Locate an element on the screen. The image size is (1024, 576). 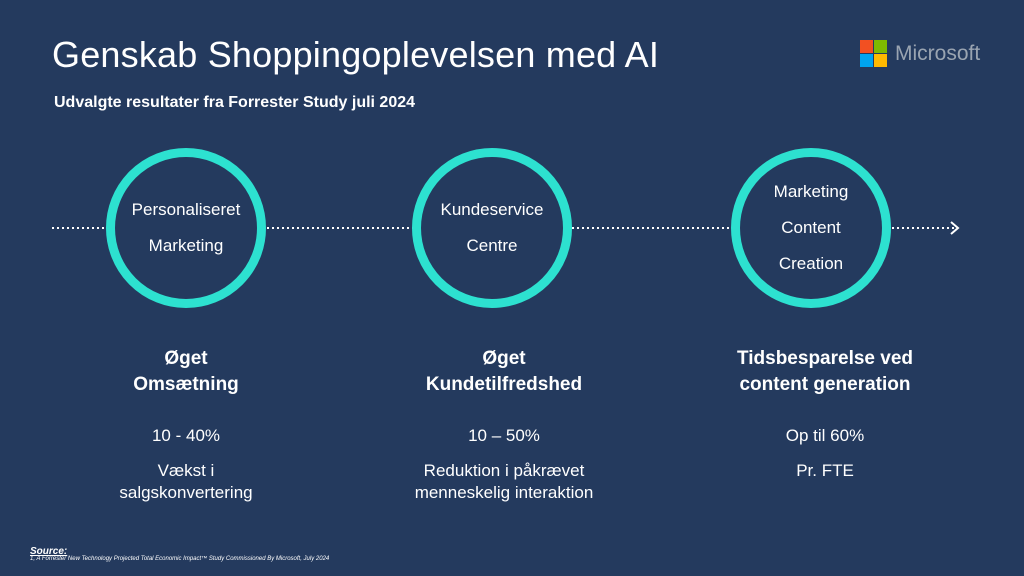
result-heading-line: content generation is located at coordinates (825, 384).